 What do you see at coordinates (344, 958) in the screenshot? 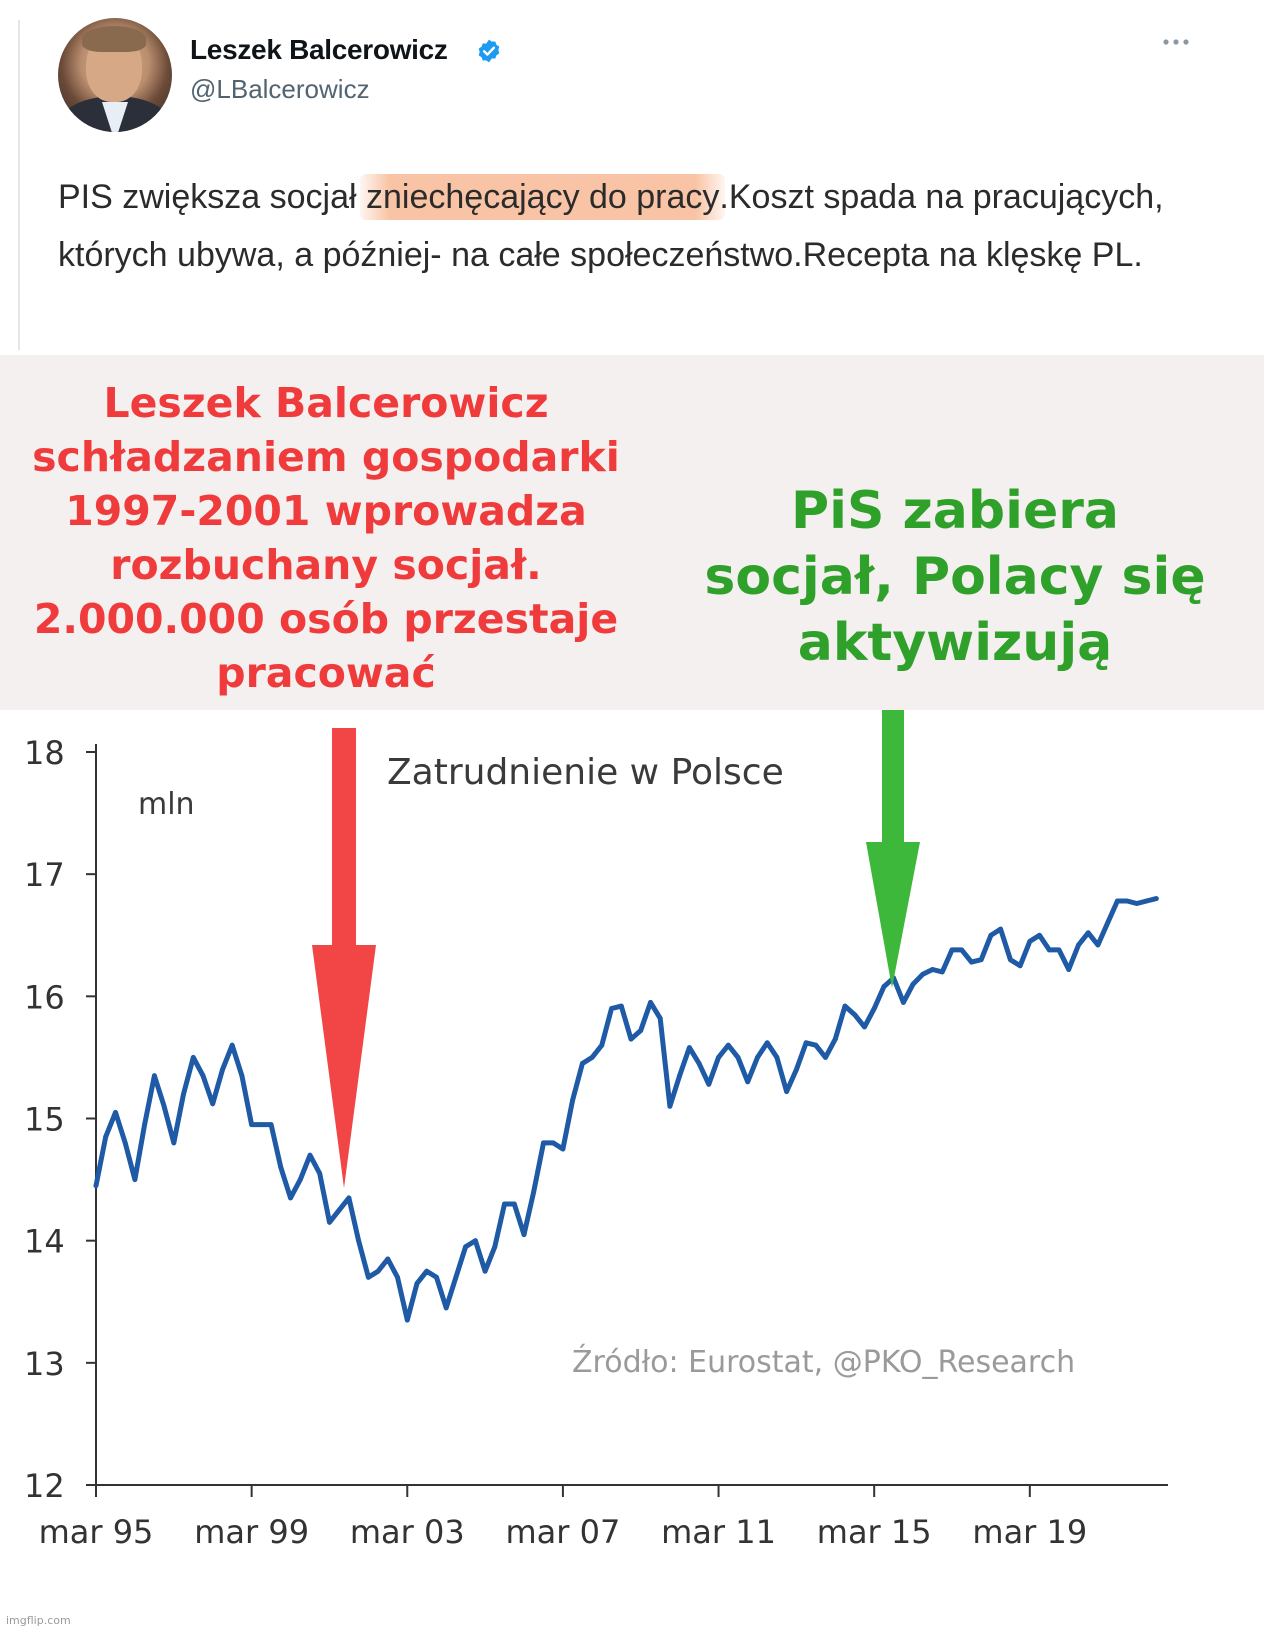
I see `left-arrow-down` at bounding box center [344, 958].